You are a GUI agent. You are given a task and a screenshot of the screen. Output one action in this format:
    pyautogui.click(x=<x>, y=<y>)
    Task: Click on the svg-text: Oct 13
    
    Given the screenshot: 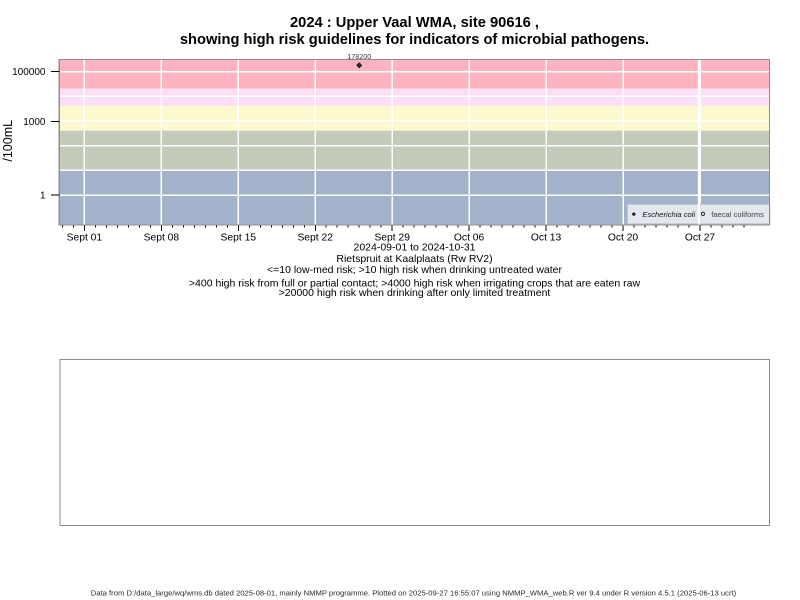 What is the action you would take?
    pyautogui.click(x=546, y=237)
    